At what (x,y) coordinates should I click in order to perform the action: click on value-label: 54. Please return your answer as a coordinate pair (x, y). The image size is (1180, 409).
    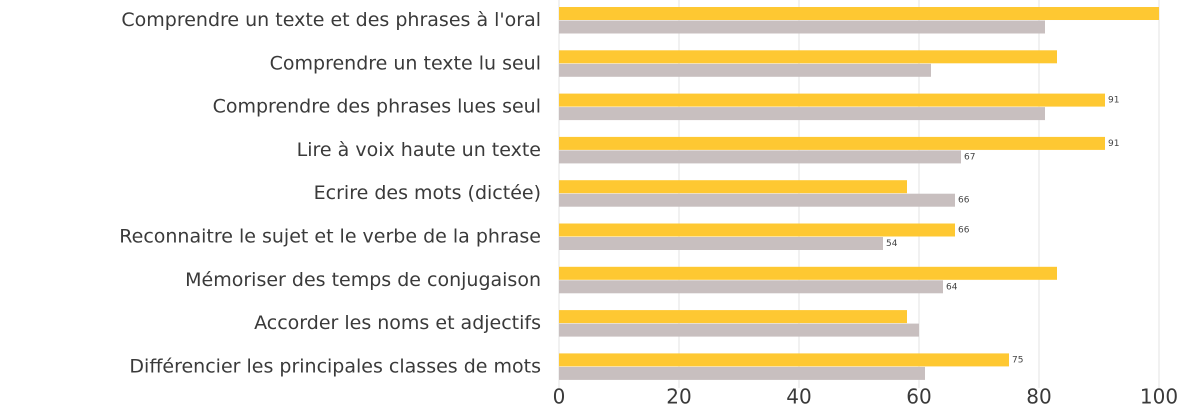
    Looking at the image, I should click on (892, 244).